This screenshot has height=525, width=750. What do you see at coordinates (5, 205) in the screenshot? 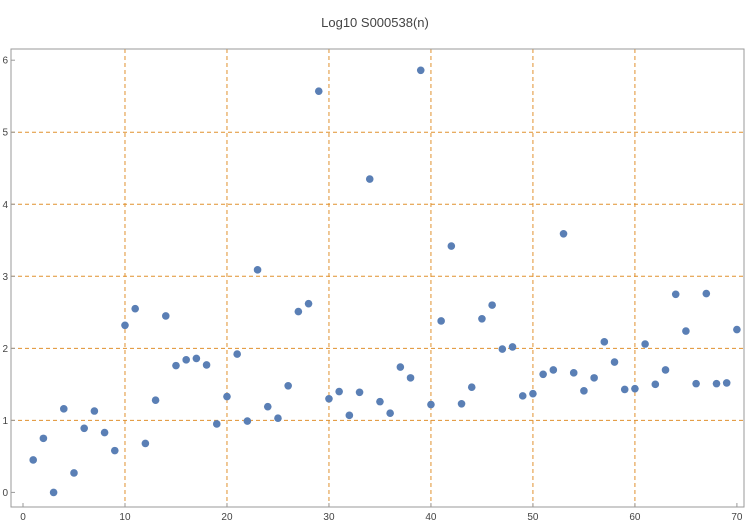
I see `y-tick-label-4: 4` at bounding box center [5, 205].